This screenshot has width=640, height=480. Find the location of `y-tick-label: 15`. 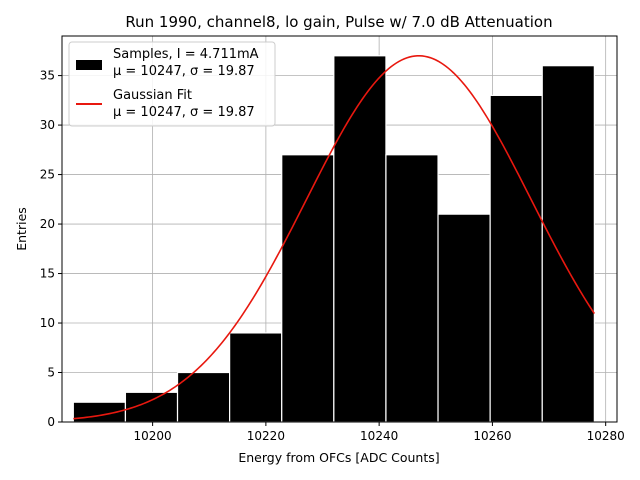

y-tick-label: 15 is located at coordinates (47, 274).